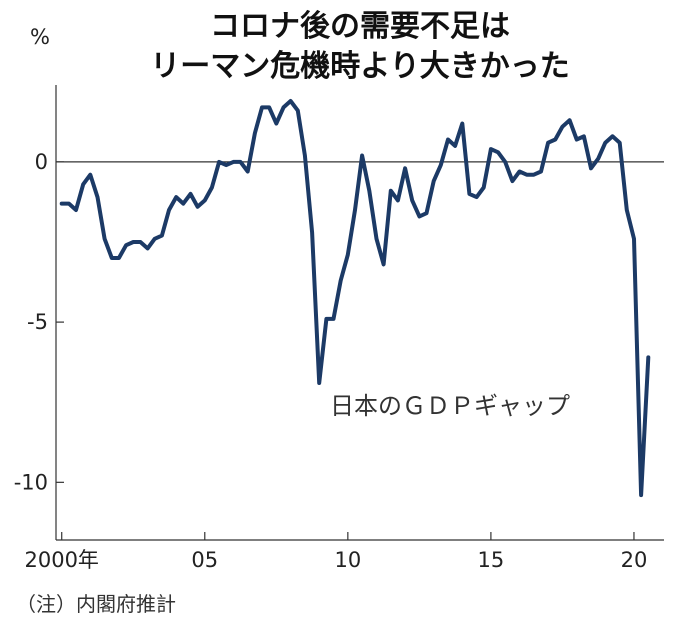 The width and height of the screenshot is (680, 626). Describe the element at coordinates (37, 322) in the screenshot. I see `y-tick-label: -5` at that location.